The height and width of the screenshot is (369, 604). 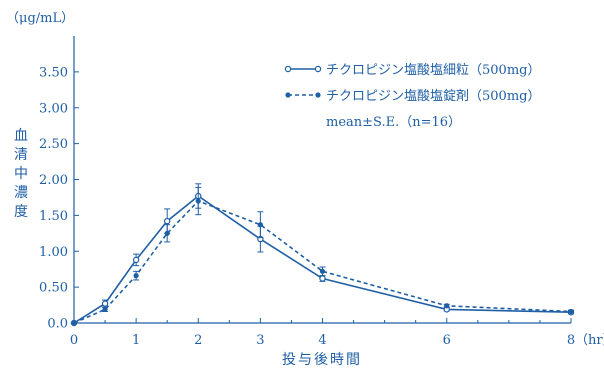 What do you see at coordinates (53, 144) in the screenshot?
I see `y-tick-label: 2.50` at bounding box center [53, 144].